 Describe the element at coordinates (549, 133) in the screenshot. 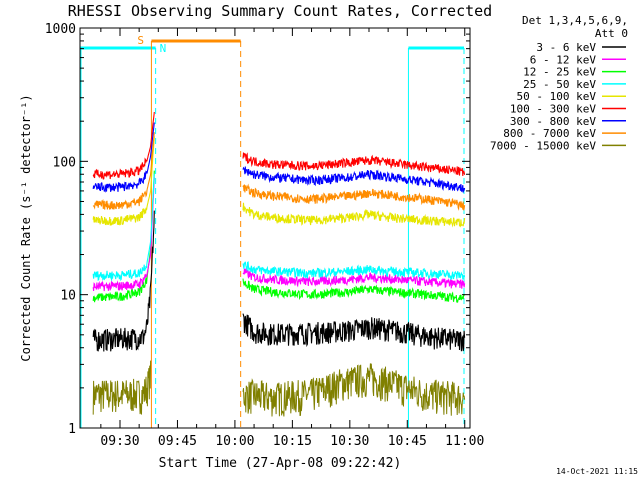

I see `legend-label-800-7000-kev: 800 - 7000 keV` at that location.